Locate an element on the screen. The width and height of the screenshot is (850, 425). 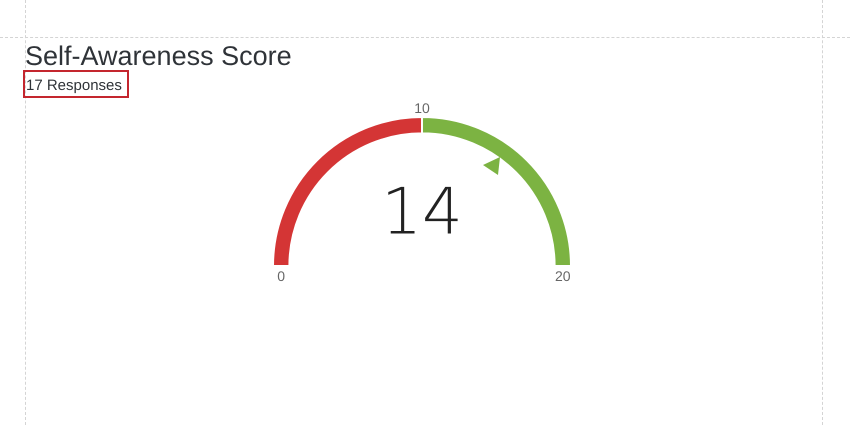
chart-title: Self-Awareness Score is located at coordinates (158, 56).